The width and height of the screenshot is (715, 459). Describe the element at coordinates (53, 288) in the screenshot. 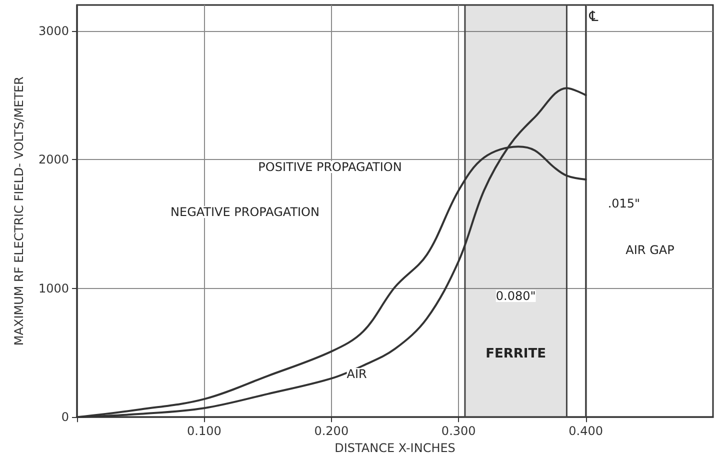

I see `y-tick-label: 1000` at that location.